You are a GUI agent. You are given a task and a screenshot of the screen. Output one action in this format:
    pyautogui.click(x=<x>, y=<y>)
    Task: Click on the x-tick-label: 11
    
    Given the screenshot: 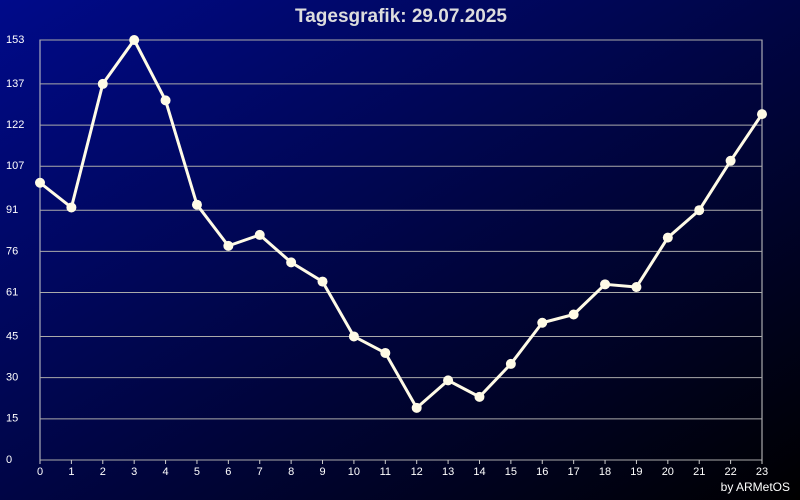 What is the action you would take?
    pyautogui.click(x=385, y=472)
    